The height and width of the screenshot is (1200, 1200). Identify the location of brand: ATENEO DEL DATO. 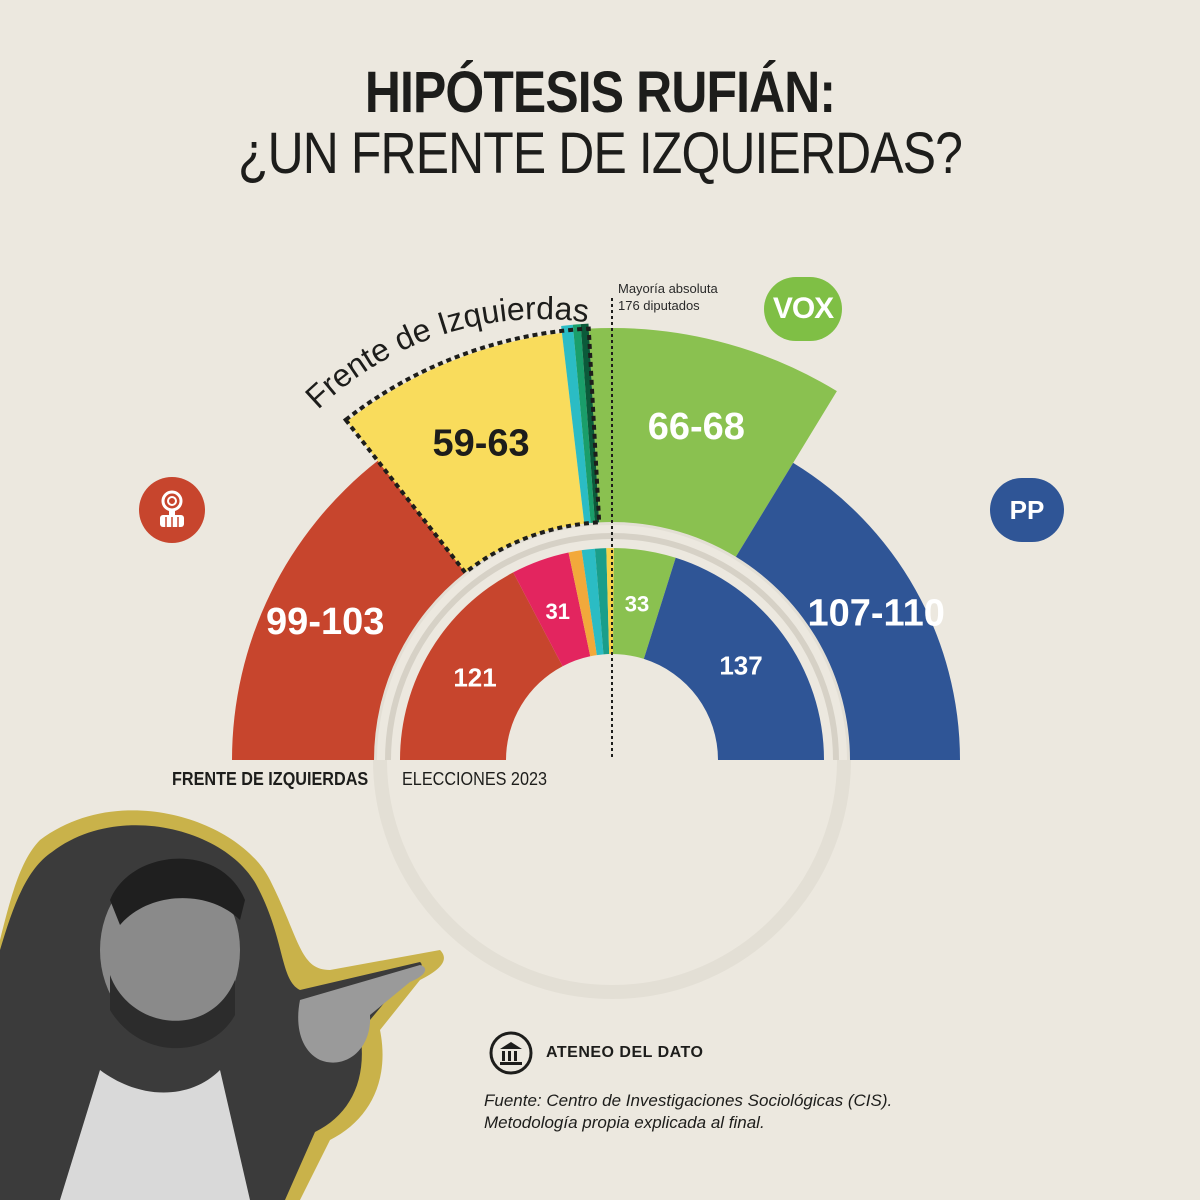
(595, 1053).